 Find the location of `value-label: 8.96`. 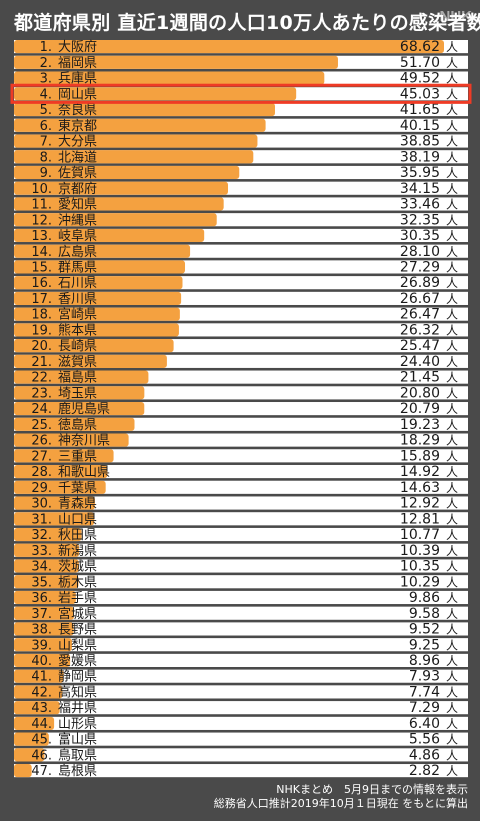

value-label: 8.96 is located at coordinates (424, 661).